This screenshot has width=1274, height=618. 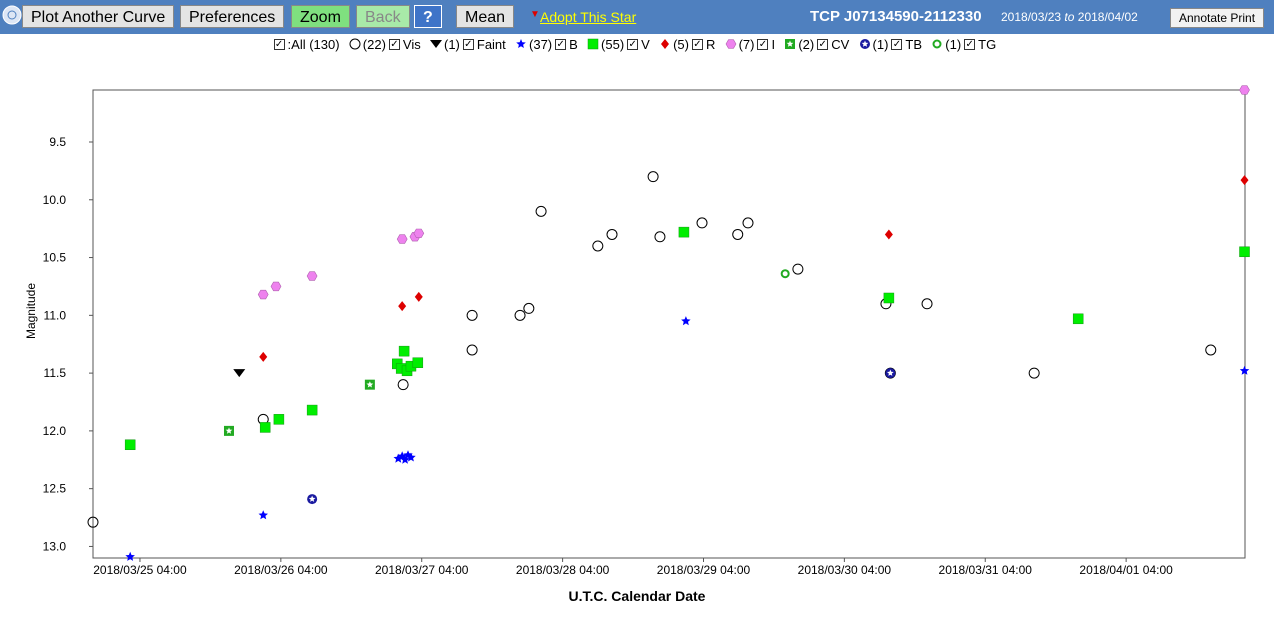 I want to click on y-tick-label: 10.0, so click(x=55, y=200).